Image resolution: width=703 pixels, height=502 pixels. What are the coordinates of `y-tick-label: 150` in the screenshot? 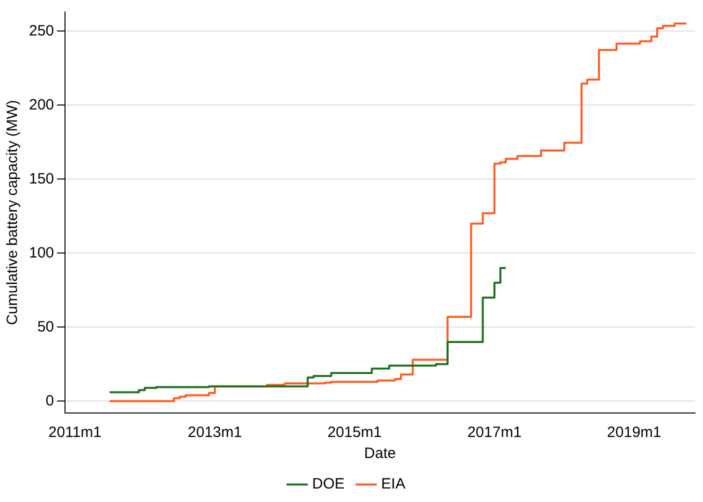 It's located at (41, 179).